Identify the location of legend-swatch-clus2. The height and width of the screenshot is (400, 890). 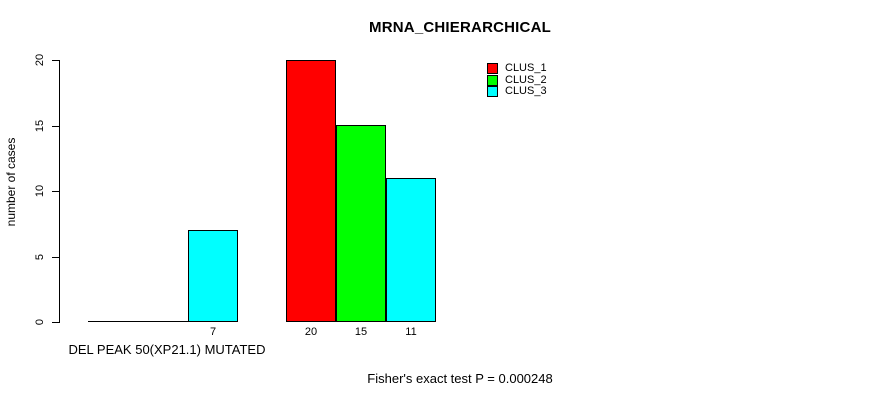
(492, 80).